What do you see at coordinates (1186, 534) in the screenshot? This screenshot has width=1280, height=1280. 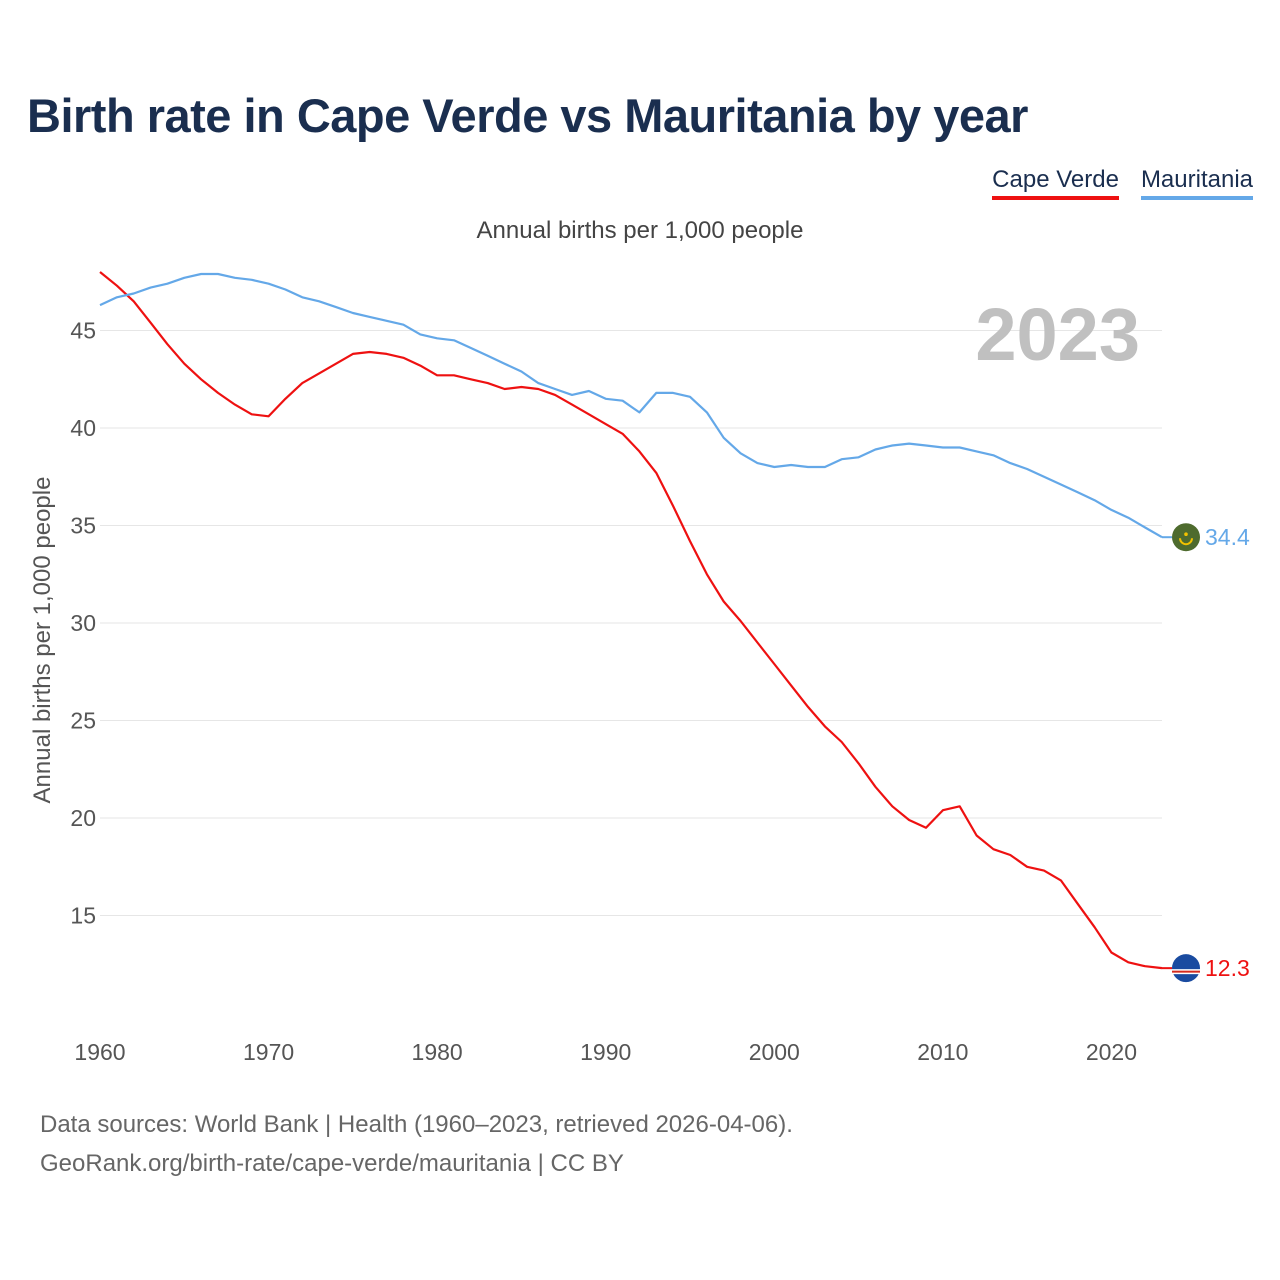 I see `flag-star` at bounding box center [1186, 534].